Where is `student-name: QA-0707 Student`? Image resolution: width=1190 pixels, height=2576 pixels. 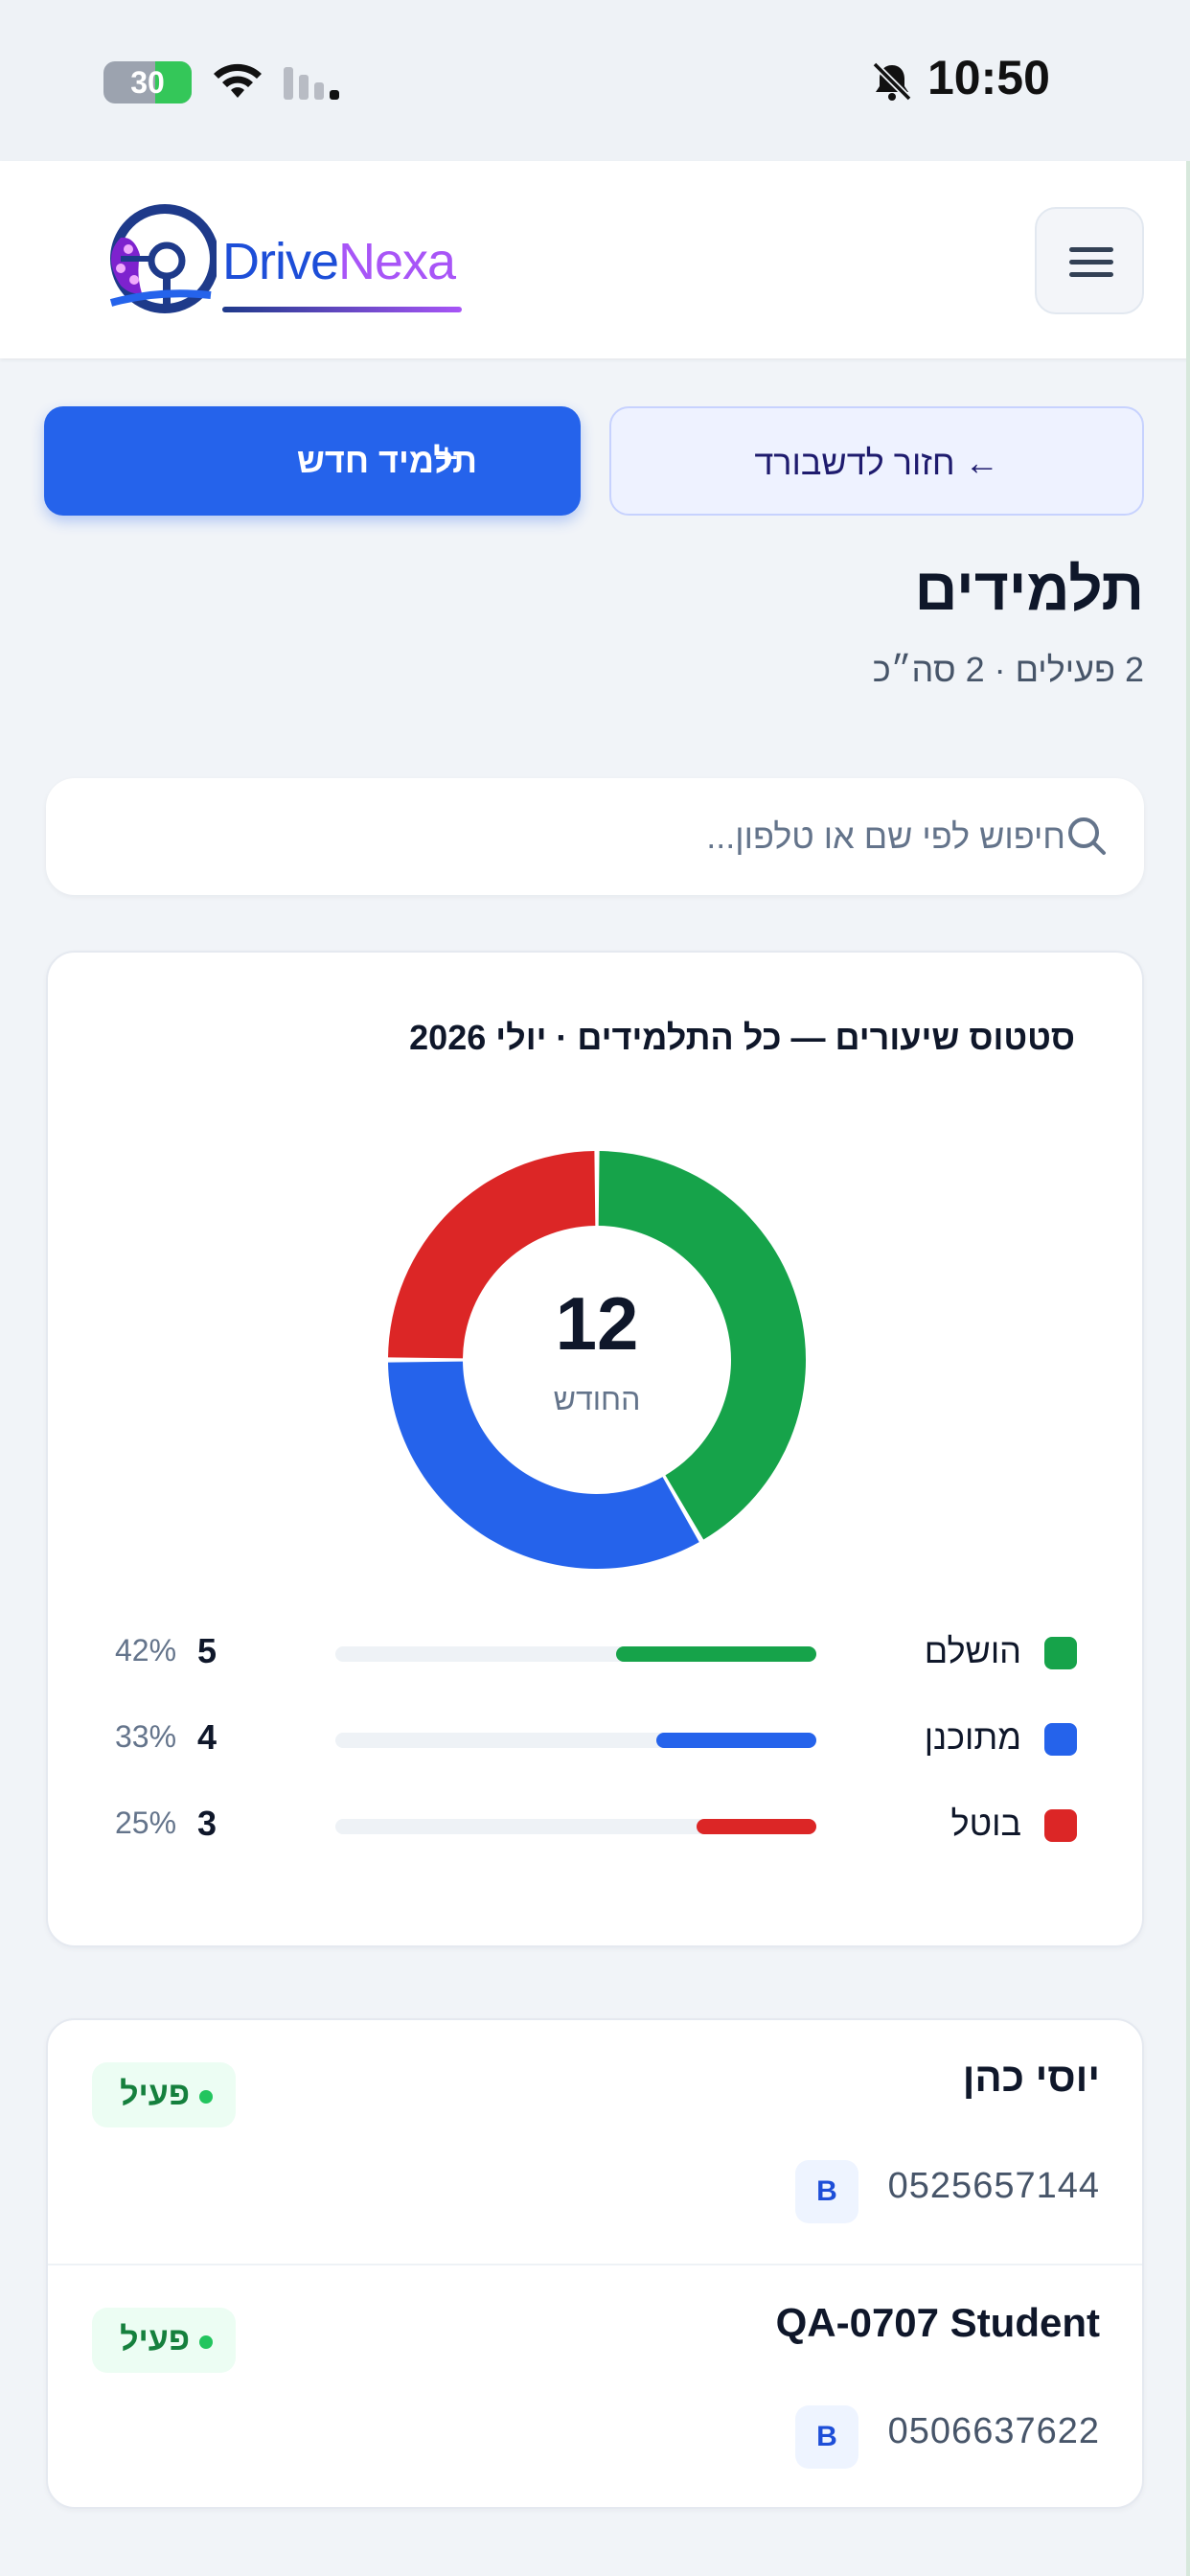 student-name: QA-0707 Student is located at coordinates (937, 2322).